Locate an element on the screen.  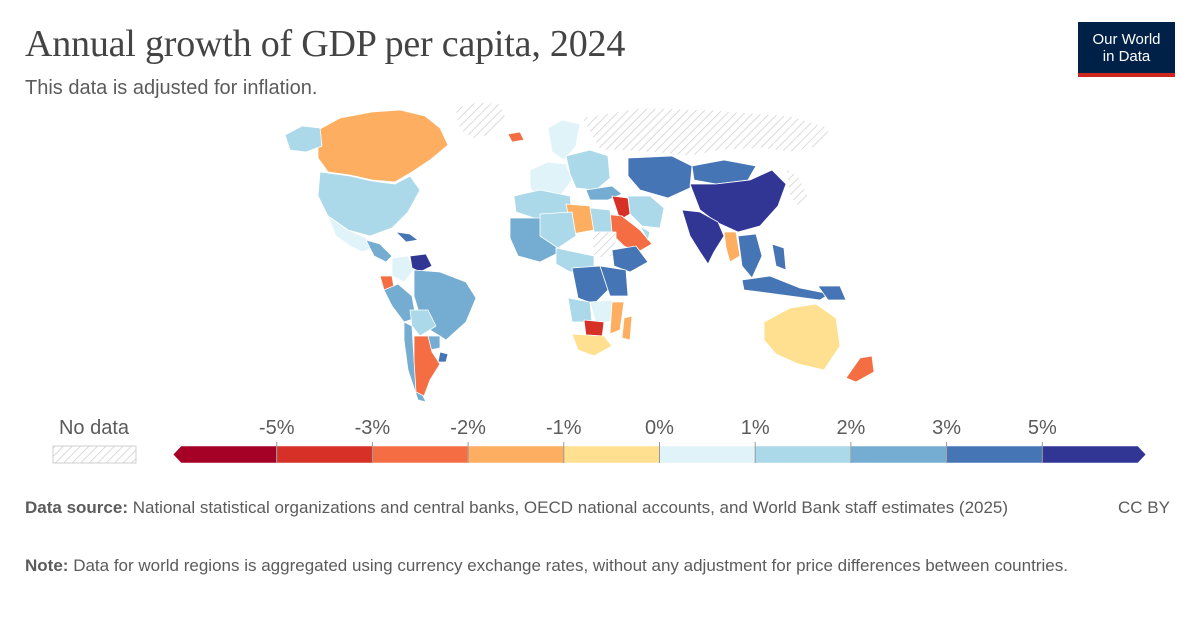
region-japan-korea: Japan & Korea is located at coordinates (797, 188).